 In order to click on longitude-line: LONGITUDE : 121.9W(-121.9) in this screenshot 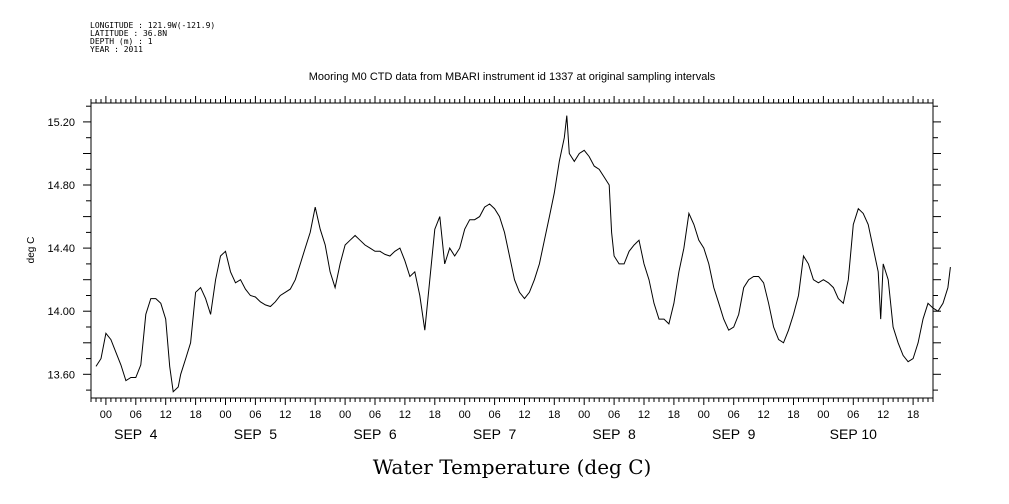, I will do `click(153, 25)`.